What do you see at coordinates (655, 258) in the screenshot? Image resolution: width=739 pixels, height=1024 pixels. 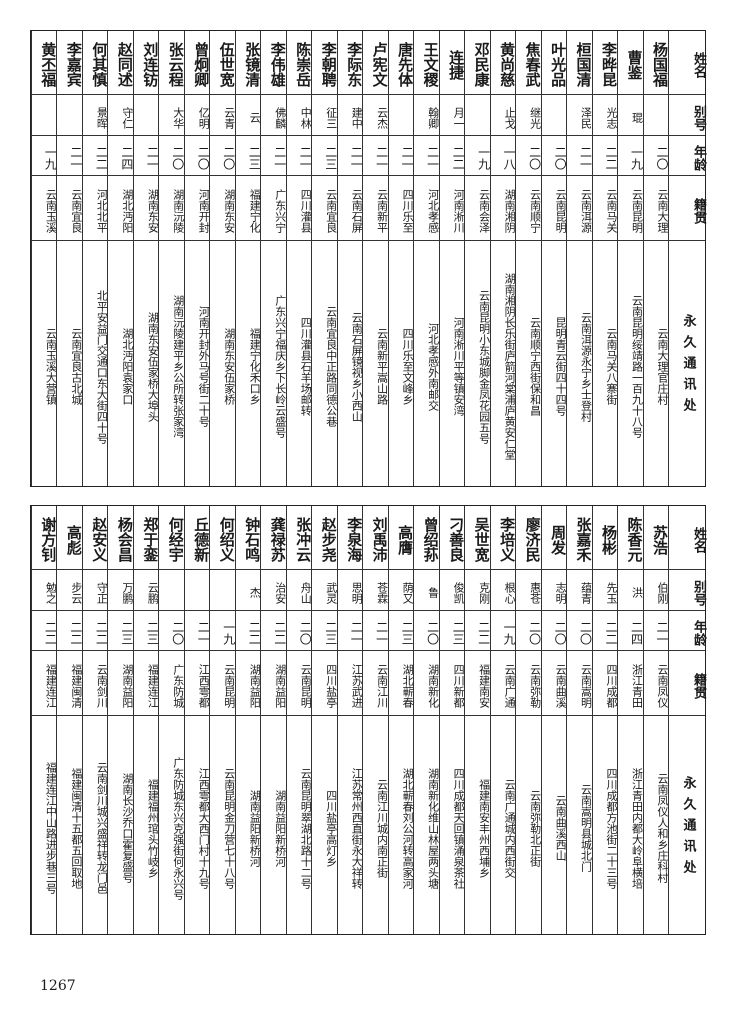 I see `person-record: 杨国福 二〇 云南大理 云南大理官庄村` at bounding box center [655, 258].